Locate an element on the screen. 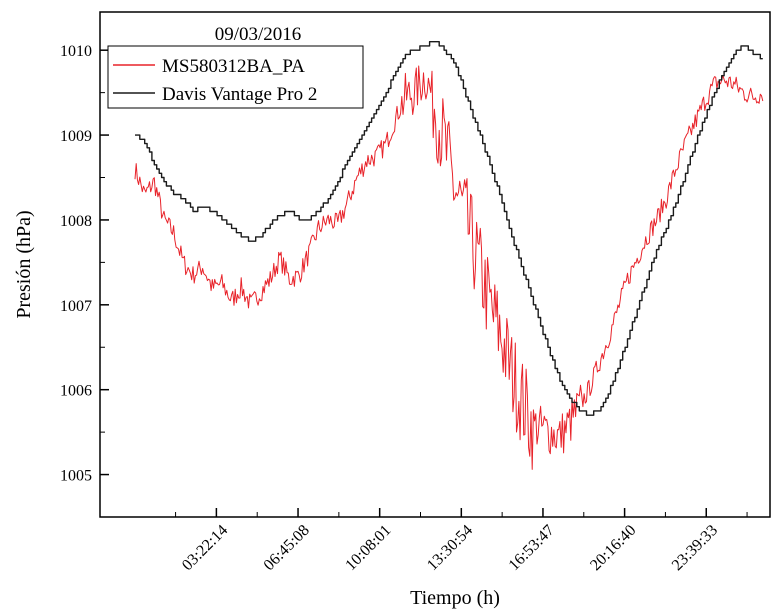  x-tick-label: 03:22:14 is located at coordinates (205, 548).